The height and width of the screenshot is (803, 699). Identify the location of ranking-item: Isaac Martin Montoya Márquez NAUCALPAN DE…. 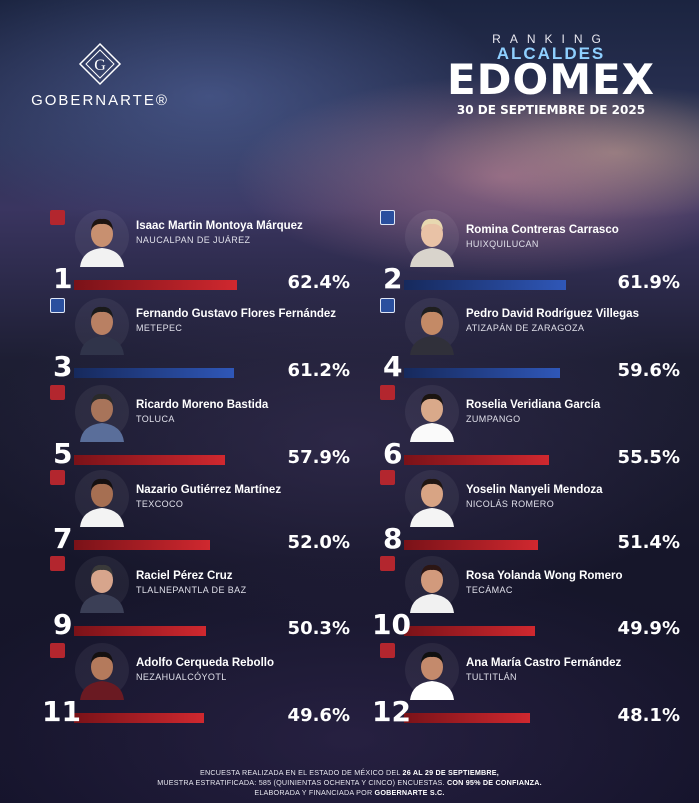
(200, 252).